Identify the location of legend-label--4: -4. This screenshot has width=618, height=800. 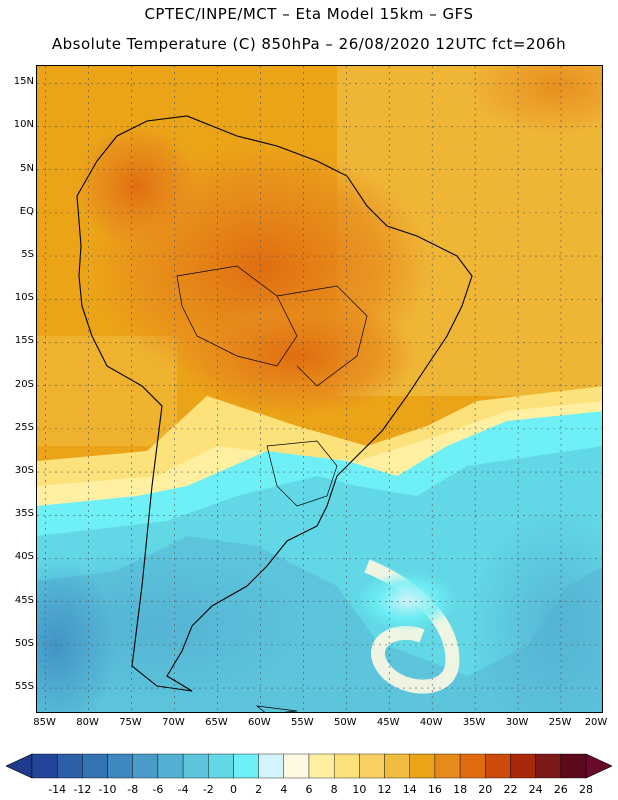
(183, 789).